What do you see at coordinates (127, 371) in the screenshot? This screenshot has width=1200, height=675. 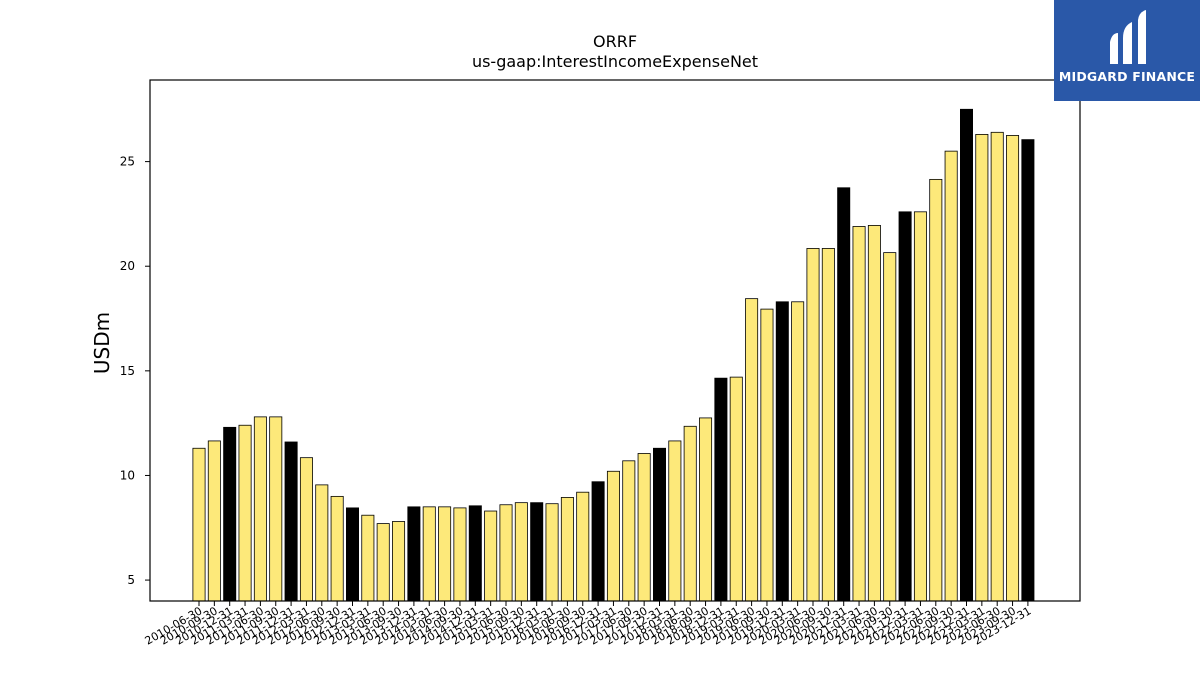 I see `y-tick-label: 15` at bounding box center [127, 371].